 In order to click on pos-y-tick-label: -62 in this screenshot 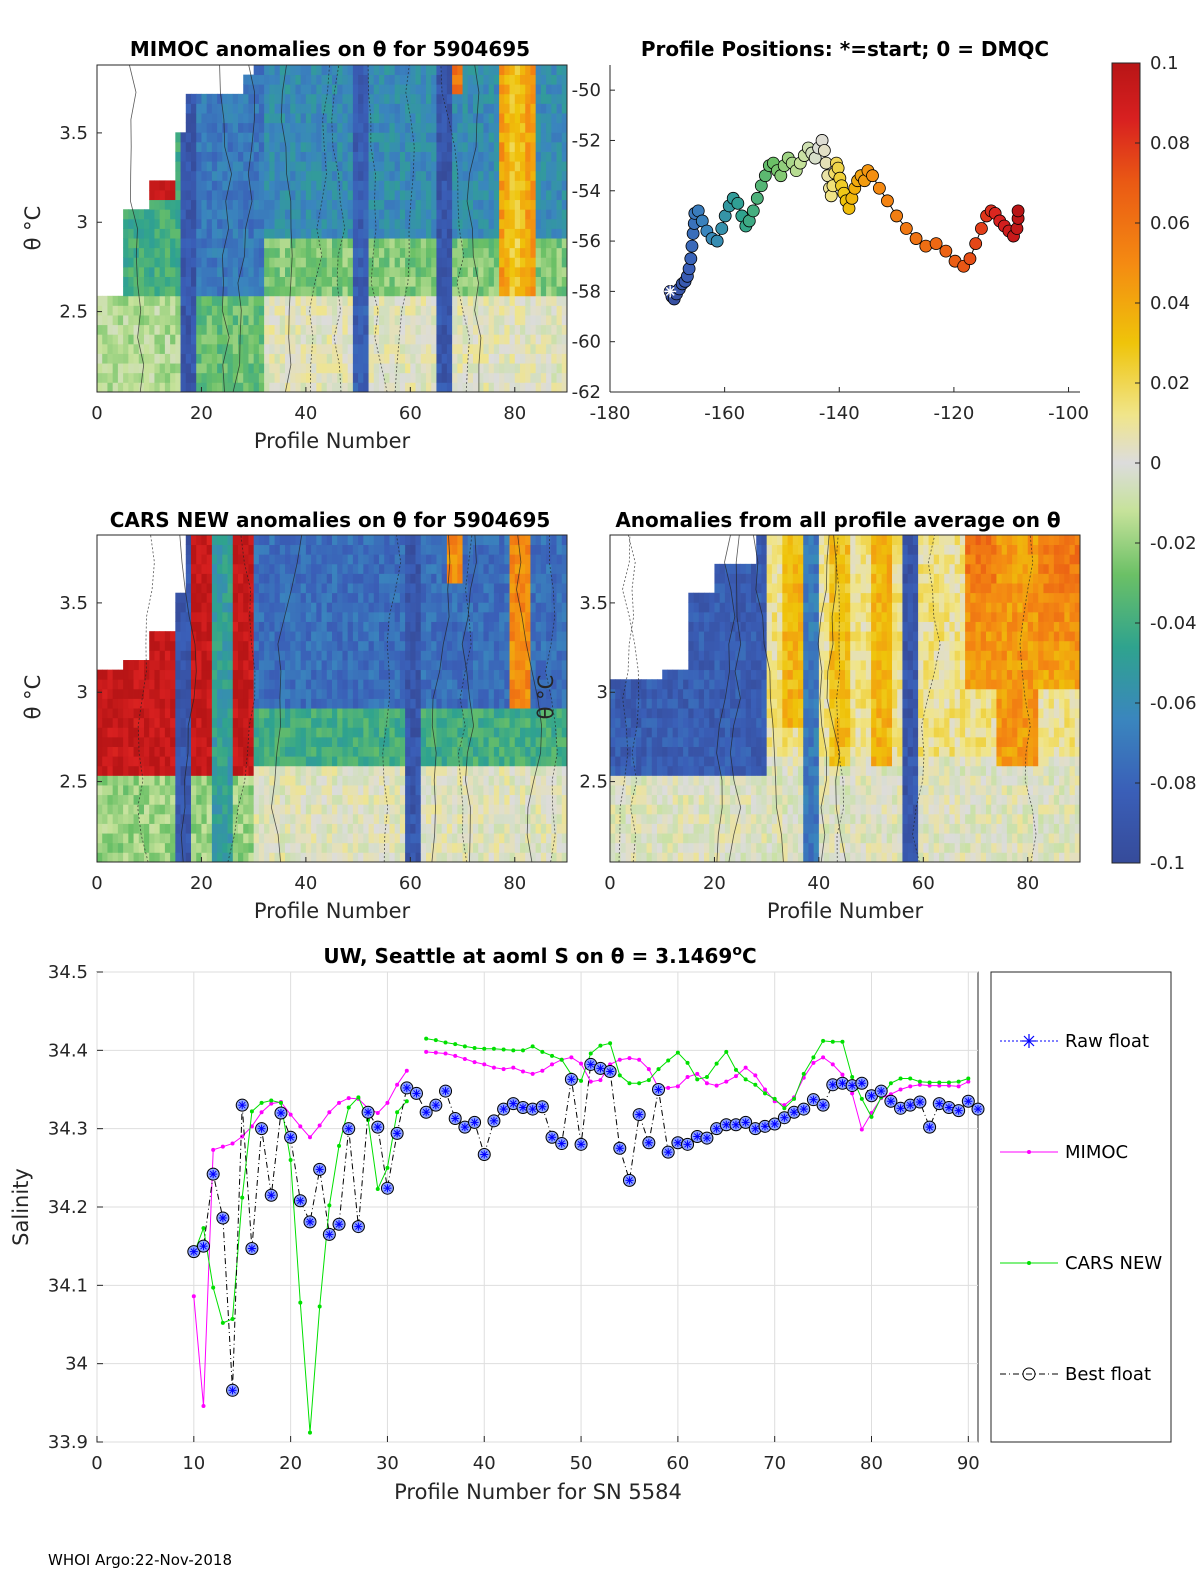, I will do `click(586, 392)`.